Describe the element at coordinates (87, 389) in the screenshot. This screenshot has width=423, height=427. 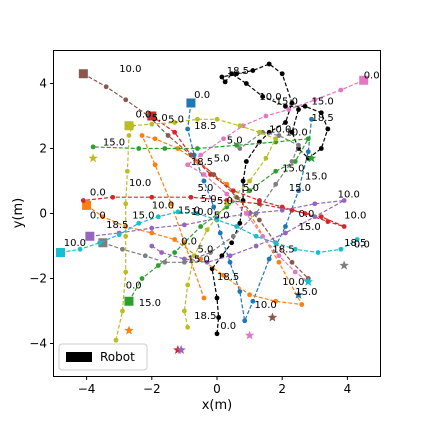
I see `x-tick-label: −4` at that location.